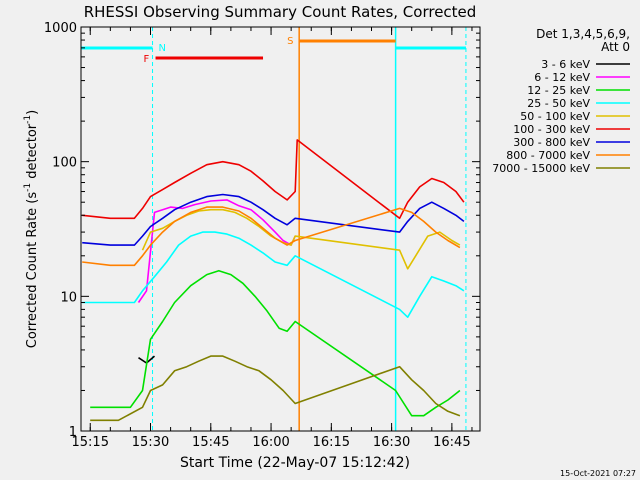 The image size is (640, 480). Describe the element at coordinates (558, 90) in the screenshot. I see `legend-label-3: 12 - 25 keV` at that location.